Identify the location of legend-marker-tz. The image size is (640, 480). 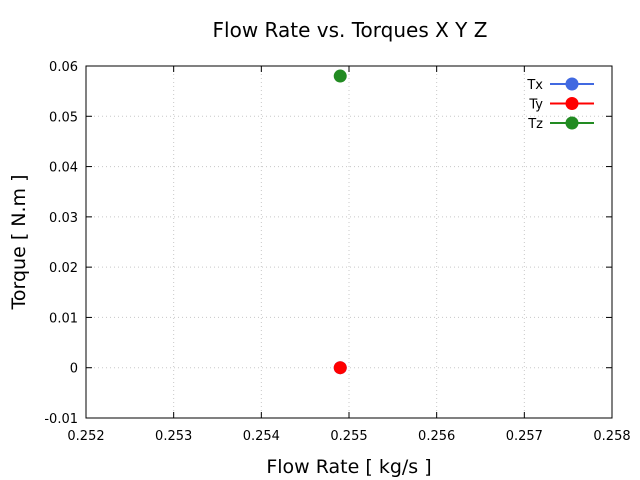
(572, 123).